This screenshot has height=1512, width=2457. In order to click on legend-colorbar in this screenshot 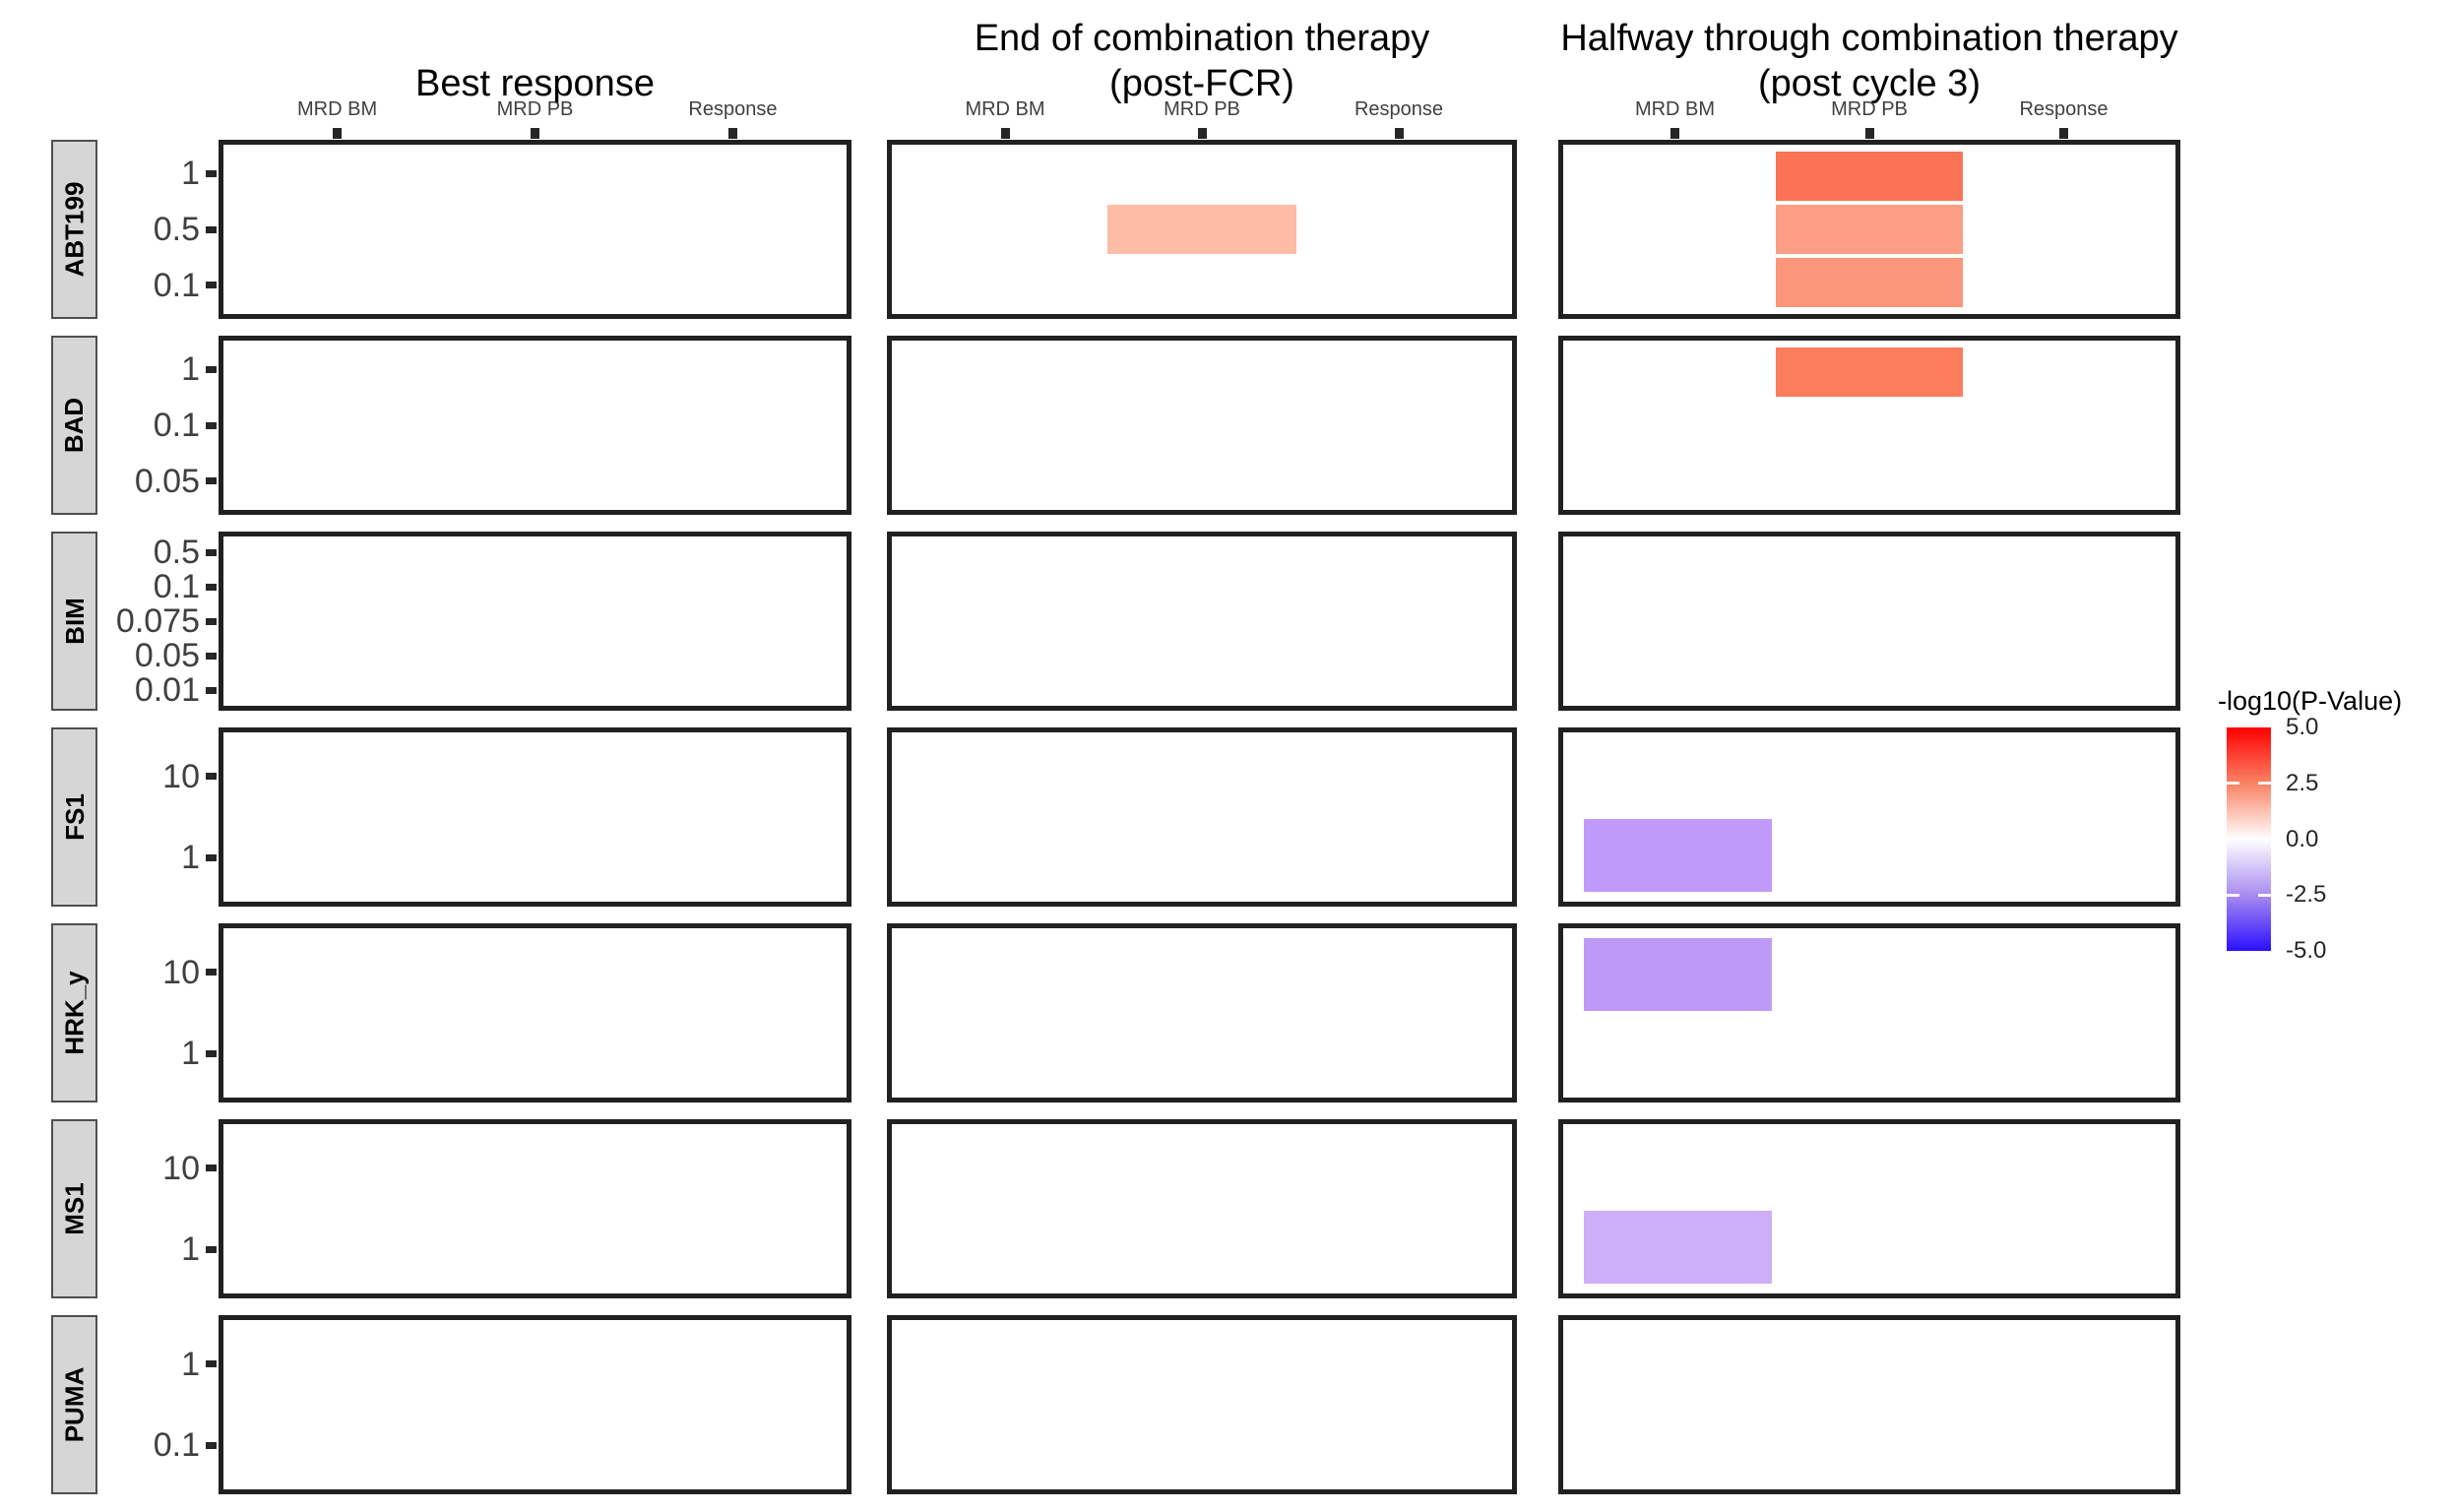, I will do `click(2249, 839)`.